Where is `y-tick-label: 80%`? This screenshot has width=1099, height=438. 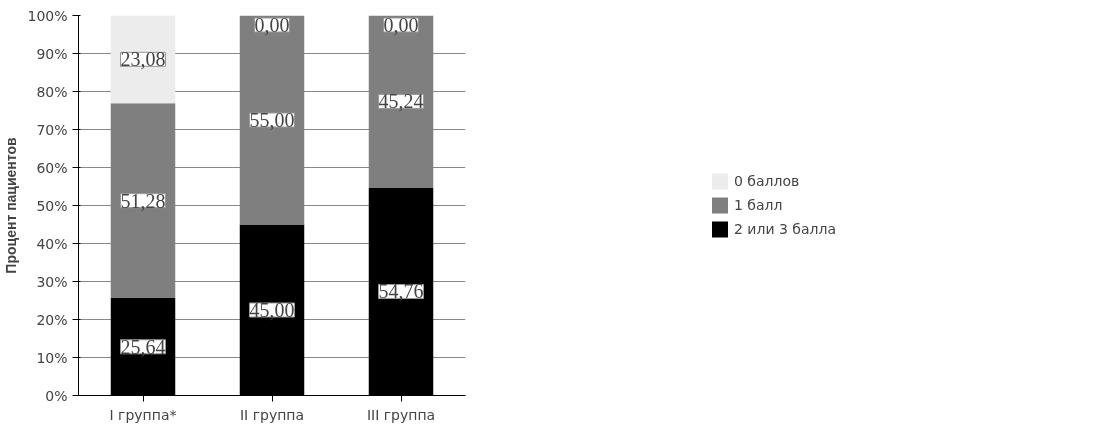 y-tick-label: 80% is located at coordinates (52, 91).